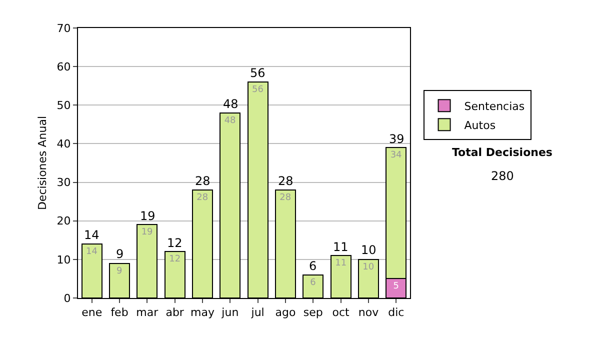  Describe the element at coordinates (92, 252) in the screenshot. I see `data-label: 14` at that location.